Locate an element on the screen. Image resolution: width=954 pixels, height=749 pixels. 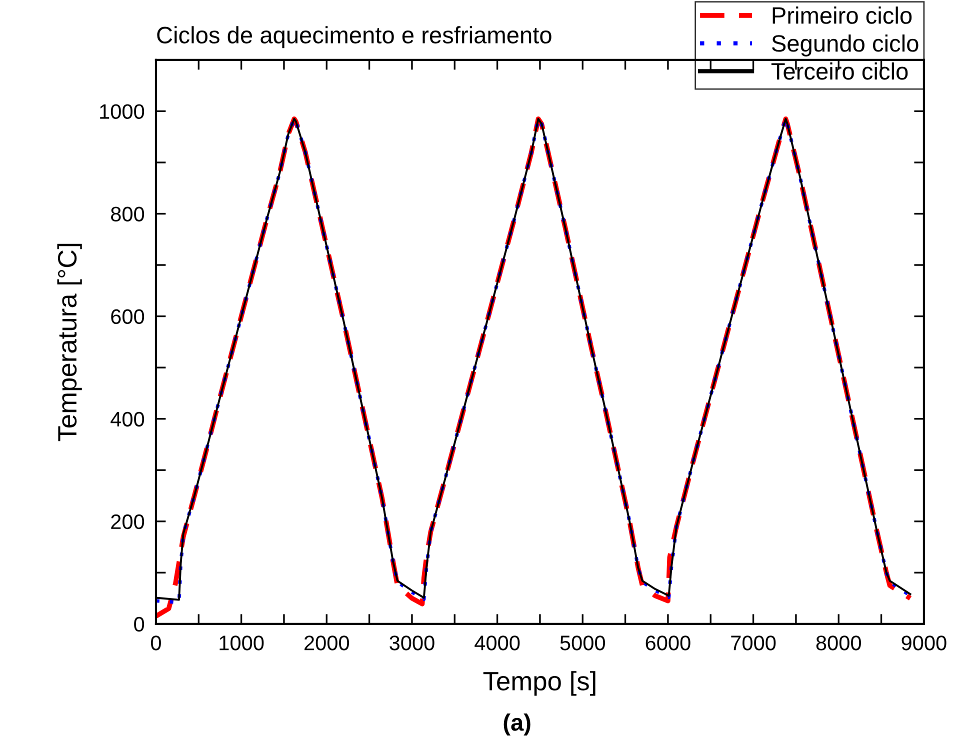
x-tick-label: 5000 is located at coordinates (582, 643).